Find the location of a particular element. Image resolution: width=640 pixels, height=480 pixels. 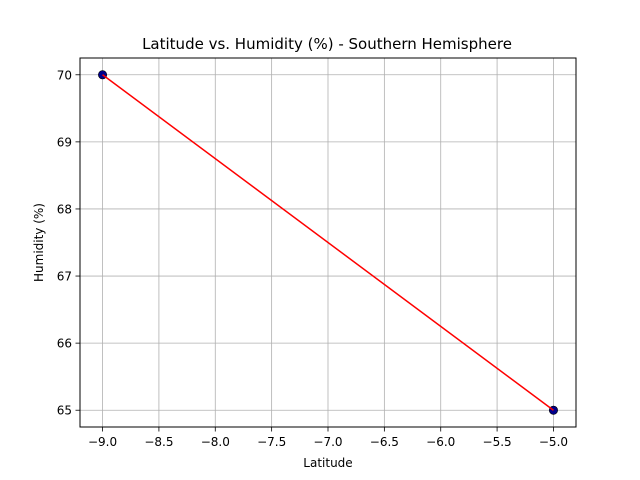

y-tick-label: 67 is located at coordinates (64, 277).